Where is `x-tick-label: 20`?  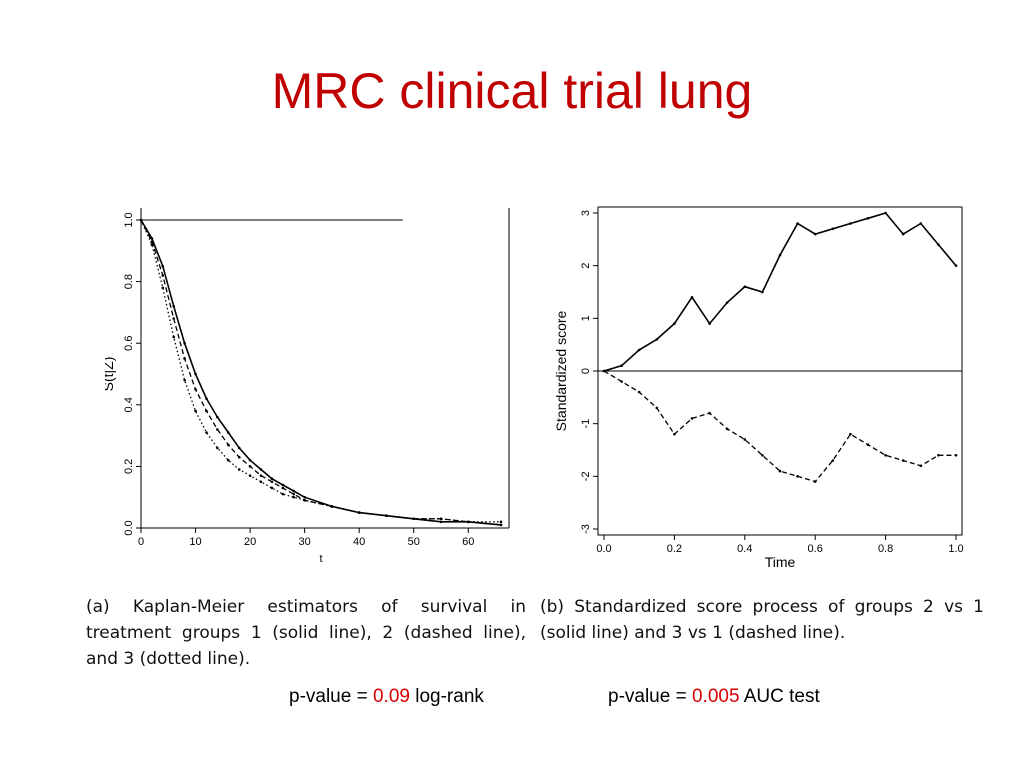 x-tick-label: 20 is located at coordinates (250, 542).